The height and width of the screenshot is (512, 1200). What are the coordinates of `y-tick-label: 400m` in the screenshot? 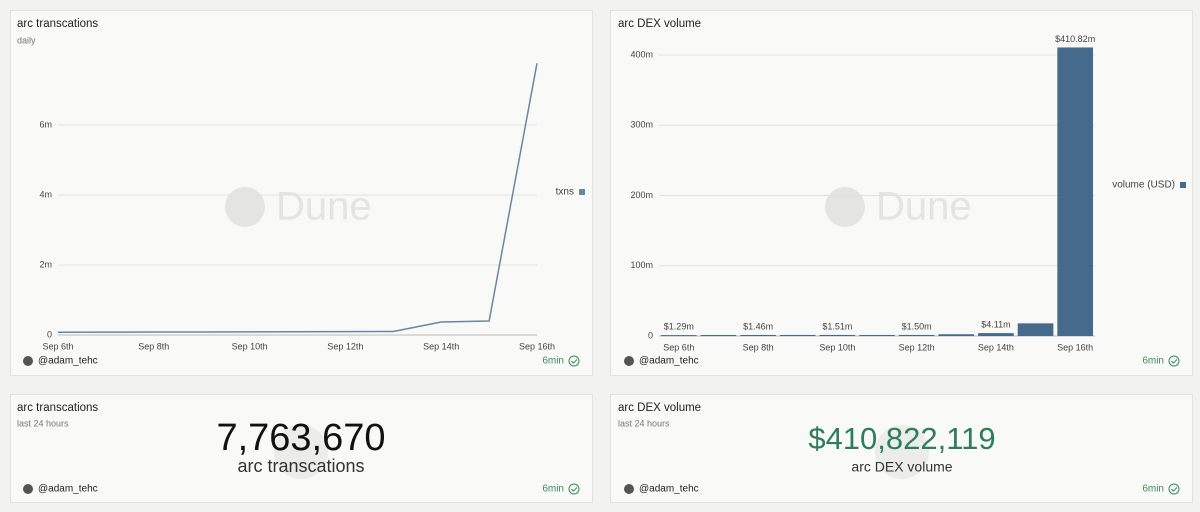 It's located at (641, 54).